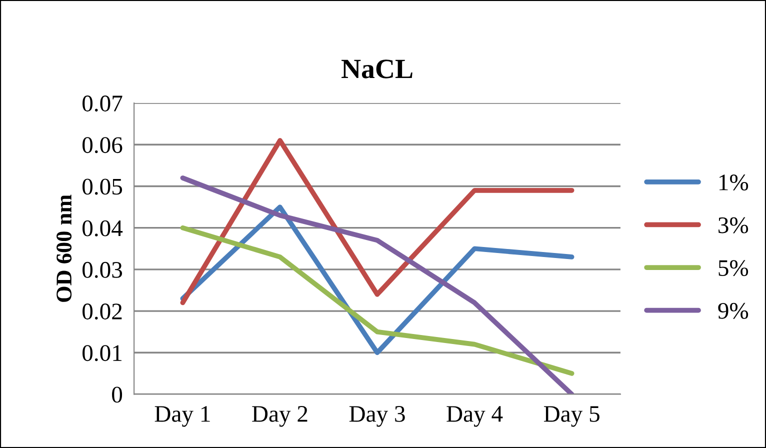 This screenshot has height=448, width=766. I want to click on legend-label: 9%, so click(733, 310).